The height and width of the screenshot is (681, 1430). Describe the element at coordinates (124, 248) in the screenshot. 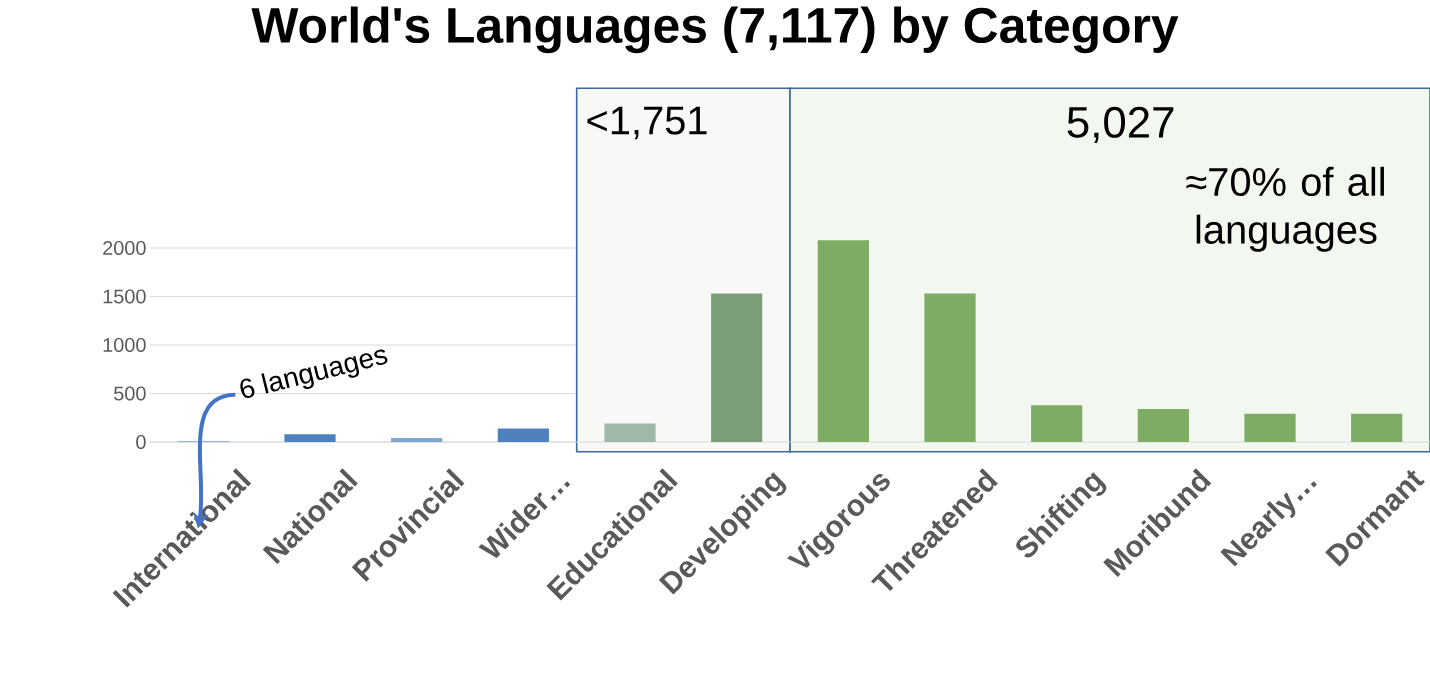

I see `y-tick-label: 2000` at that location.